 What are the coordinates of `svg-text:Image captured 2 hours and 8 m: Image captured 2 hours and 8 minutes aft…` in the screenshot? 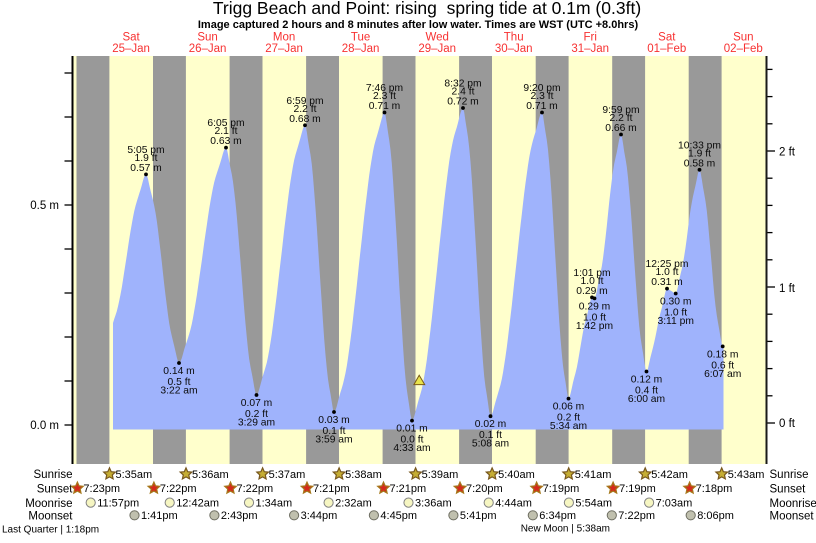 It's located at (418, 25).